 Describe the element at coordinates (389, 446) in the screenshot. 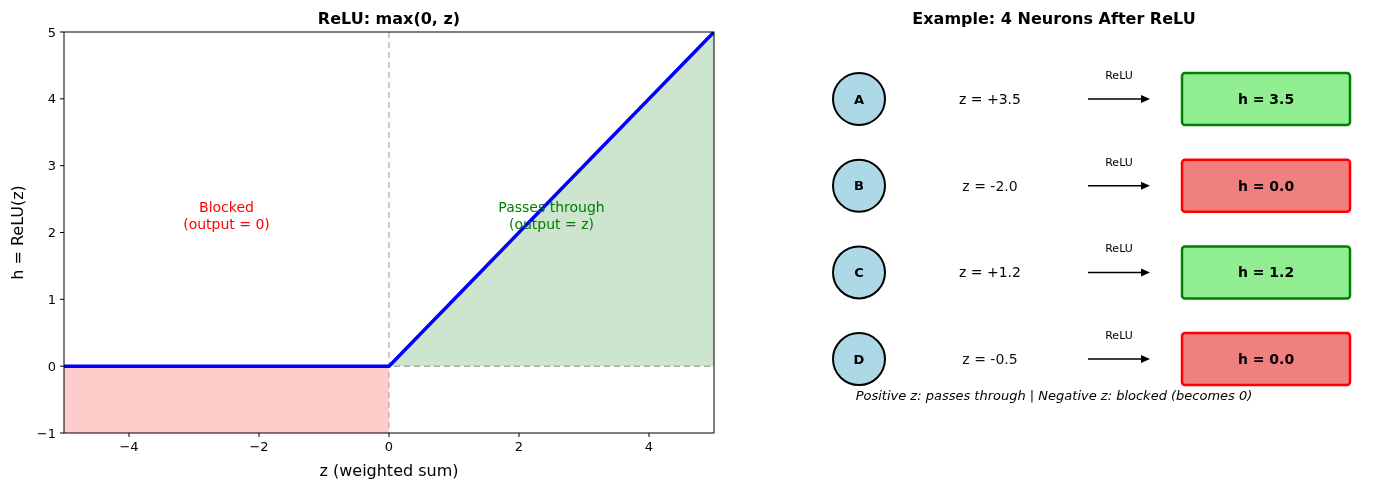

I see `x-tick-label: 0` at that location.